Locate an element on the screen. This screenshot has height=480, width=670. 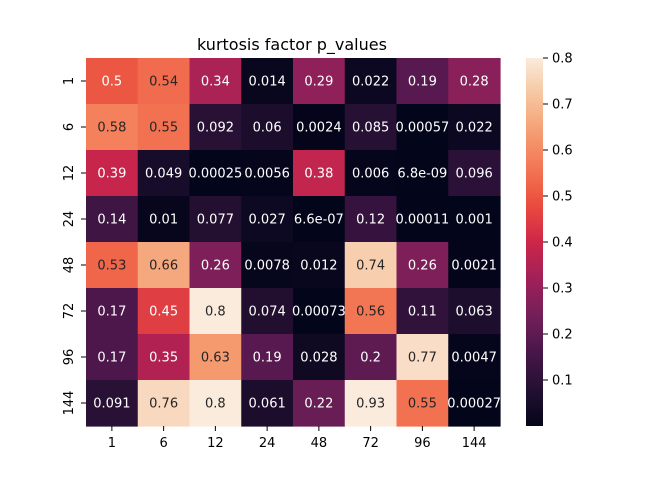
heatmap-cell-label: 0.0078 is located at coordinates (267, 266).